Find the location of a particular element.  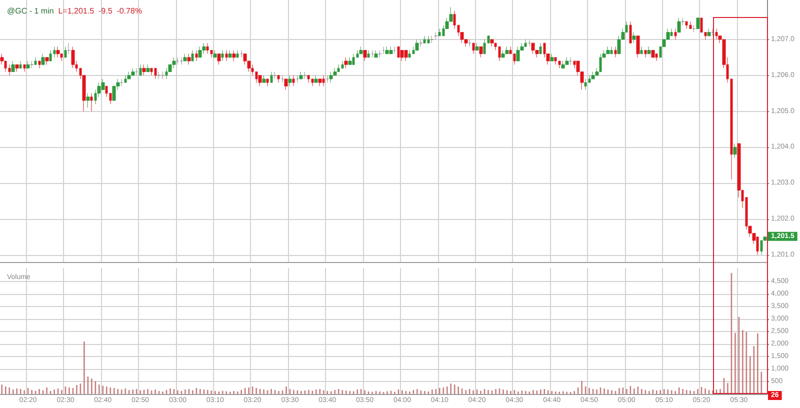

text: @GC - 1 min is located at coordinates (30, 11).